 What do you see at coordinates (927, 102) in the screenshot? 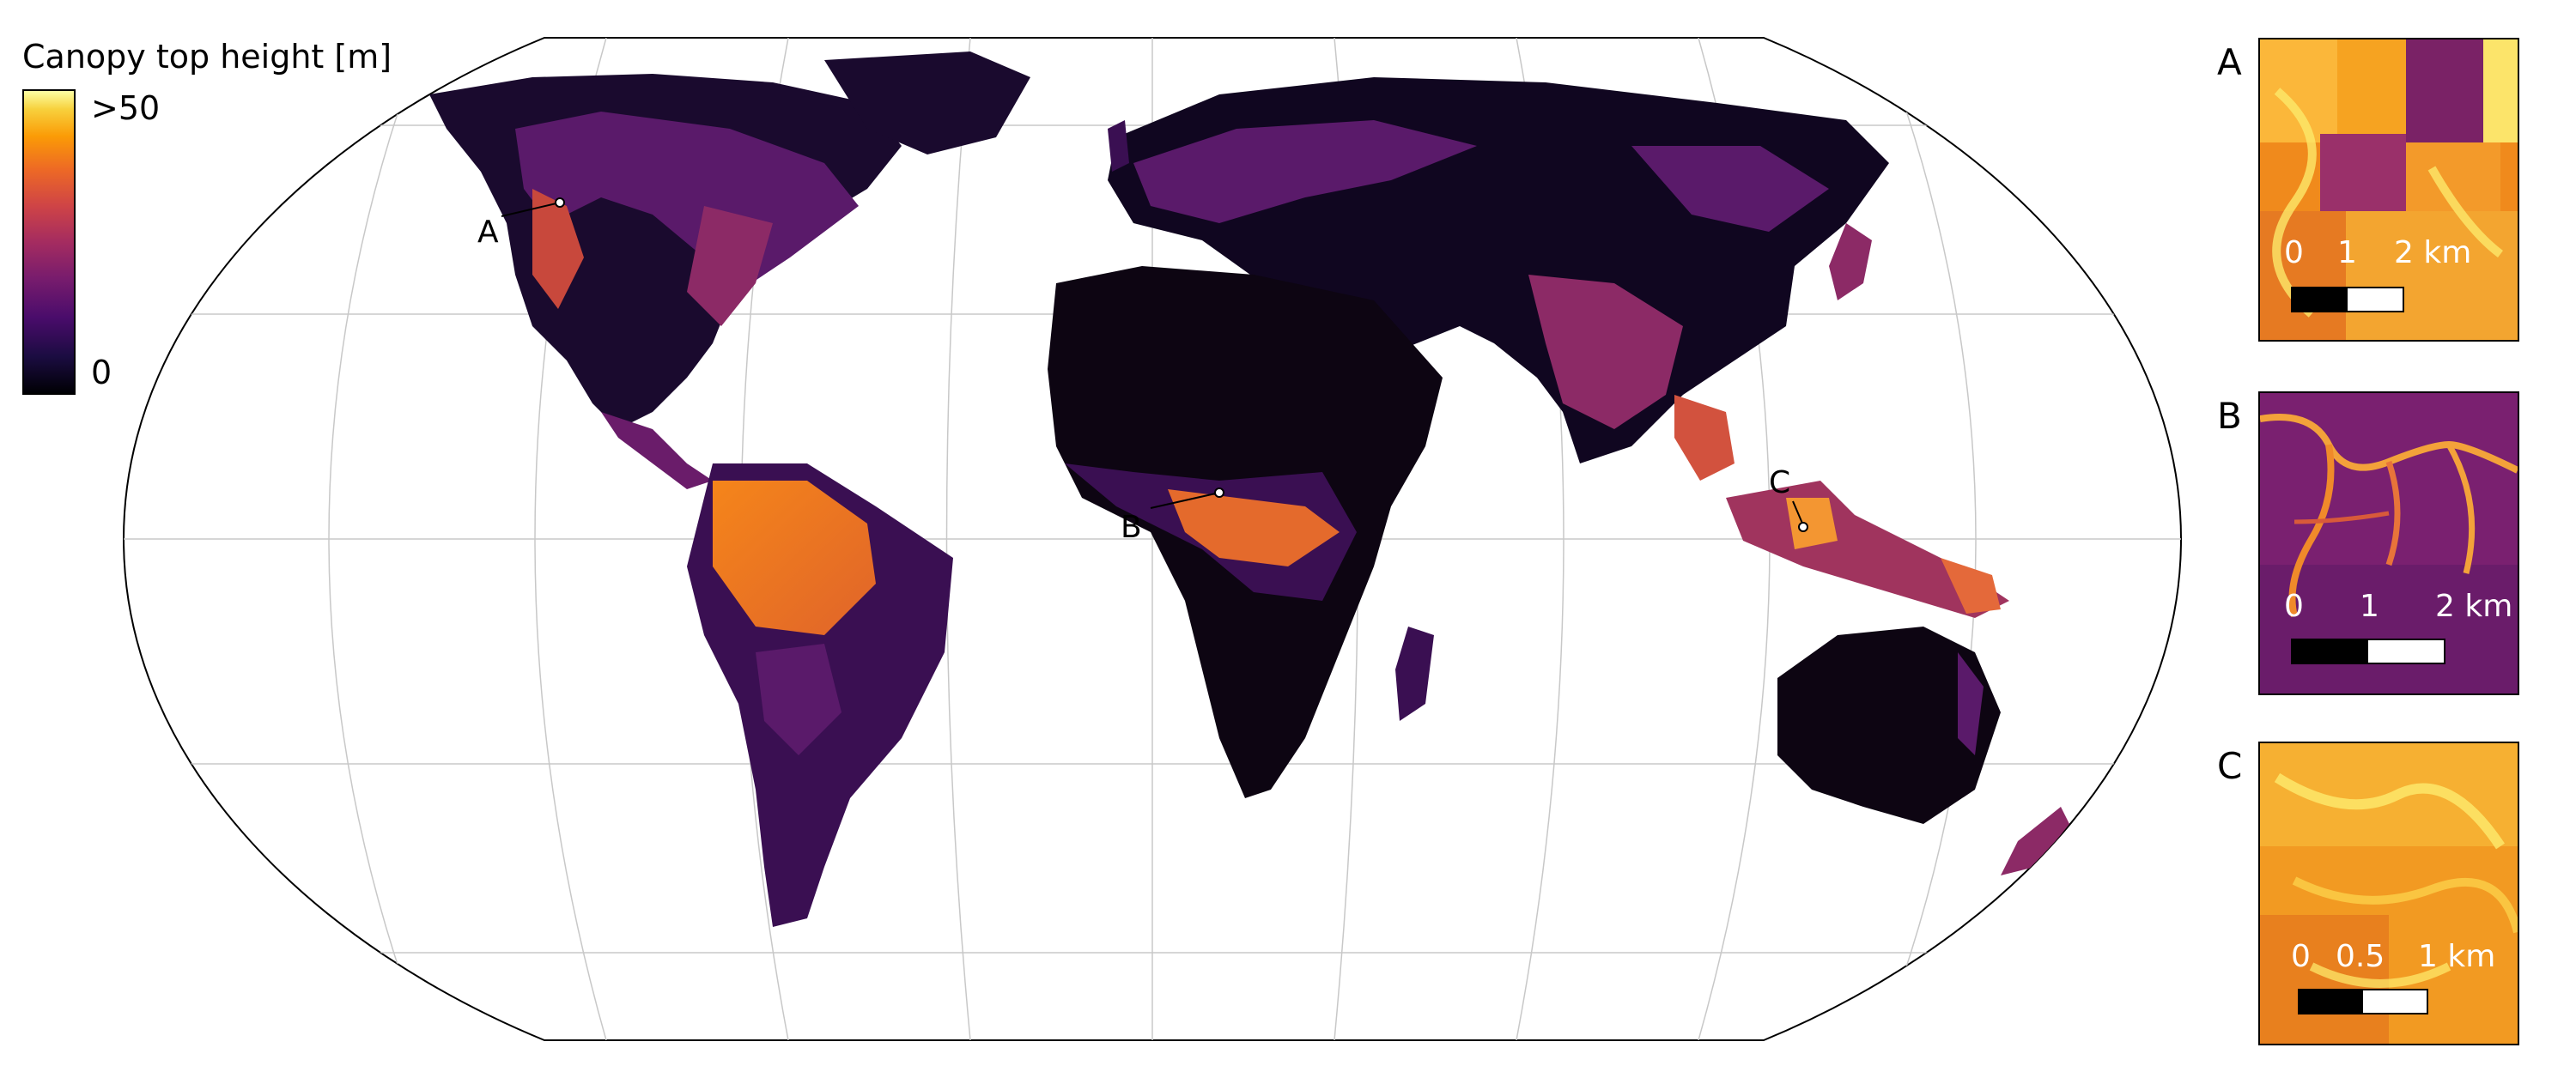
I see `greenland` at bounding box center [927, 102].